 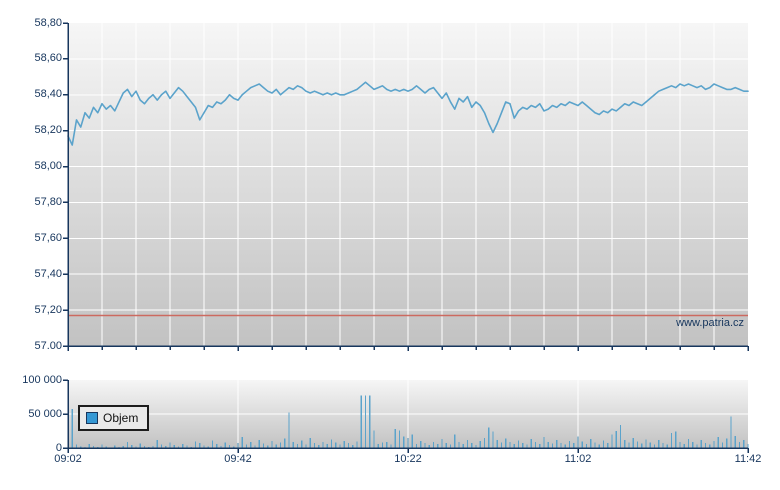 What do you see at coordinates (48, 201) in the screenshot?
I see `price-axis-tick-label: 57,80` at bounding box center [48, 201].